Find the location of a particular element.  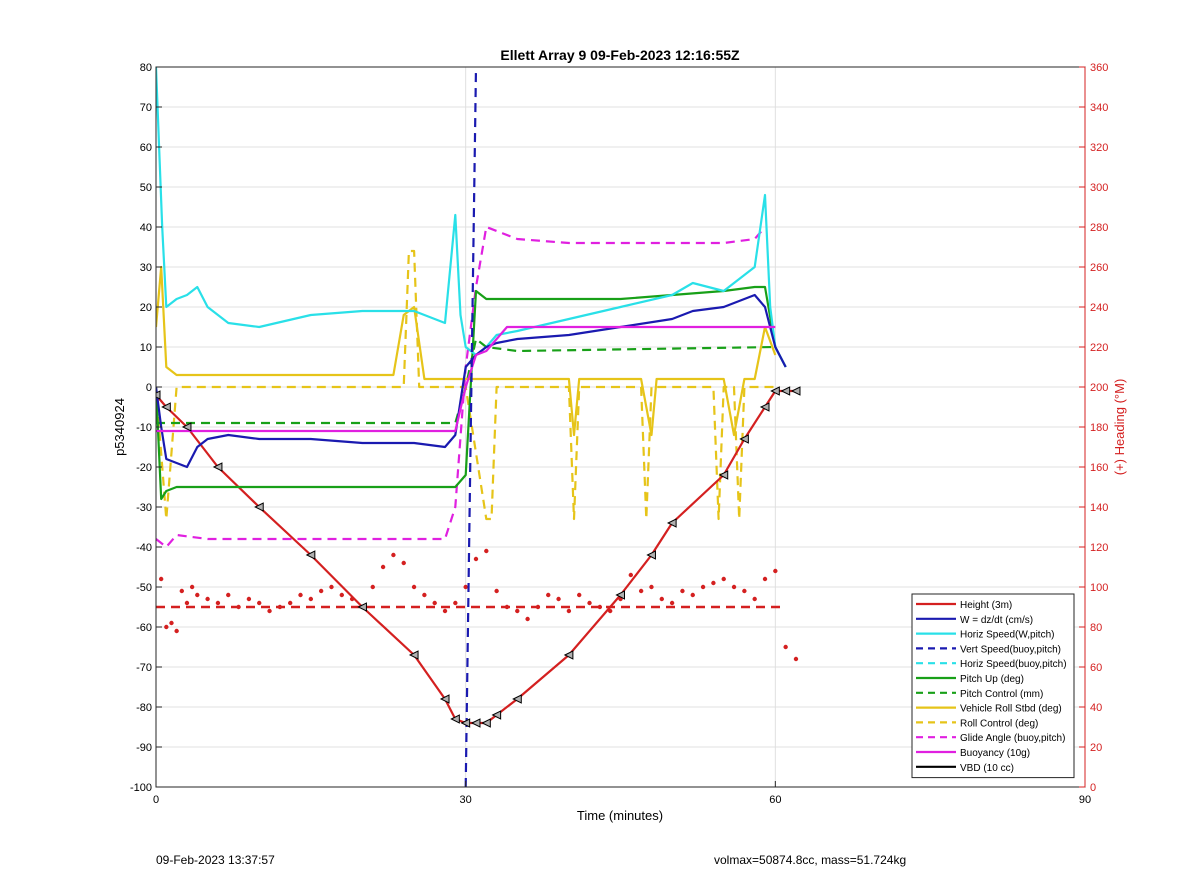

y2-tick-label: 180 is located at coordinates (1099, 428).